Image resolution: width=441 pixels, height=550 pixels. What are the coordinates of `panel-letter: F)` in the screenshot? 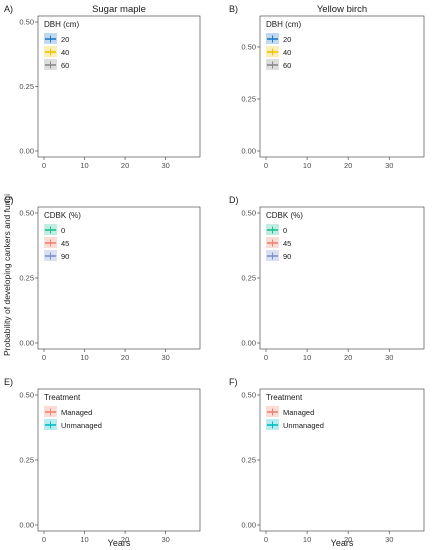 It's located at (233, 382).